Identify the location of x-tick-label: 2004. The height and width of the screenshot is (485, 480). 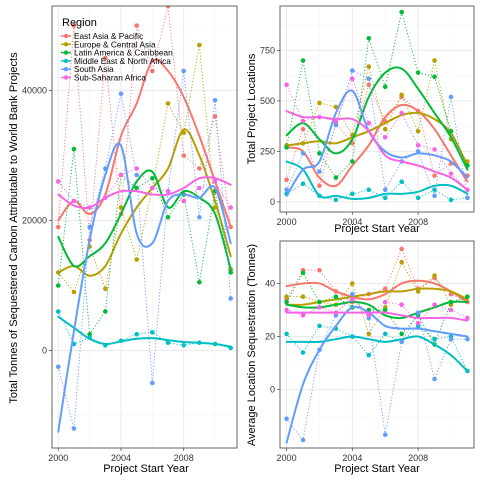
(121, 458).